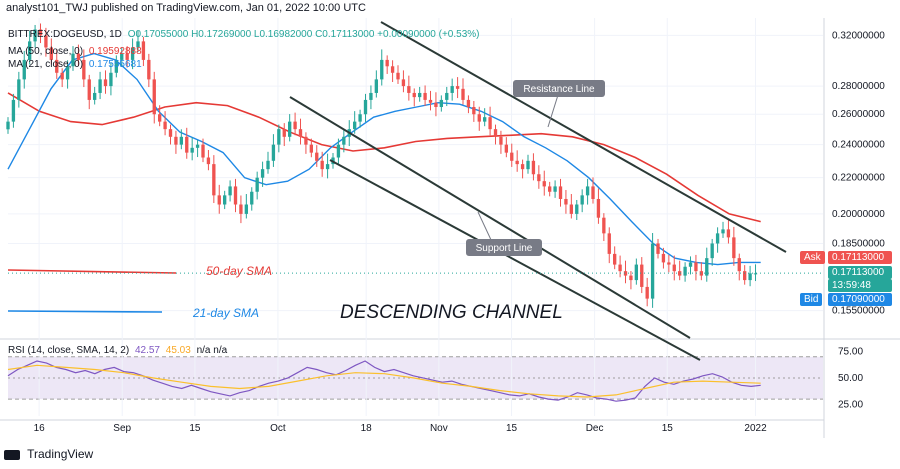 The width and height of the screenshot is (900, 469). What do you see at coordinates (115, 64) in the screenshot?
I see `ma21-value: 0.17555681` at bounding box center [115, 64].